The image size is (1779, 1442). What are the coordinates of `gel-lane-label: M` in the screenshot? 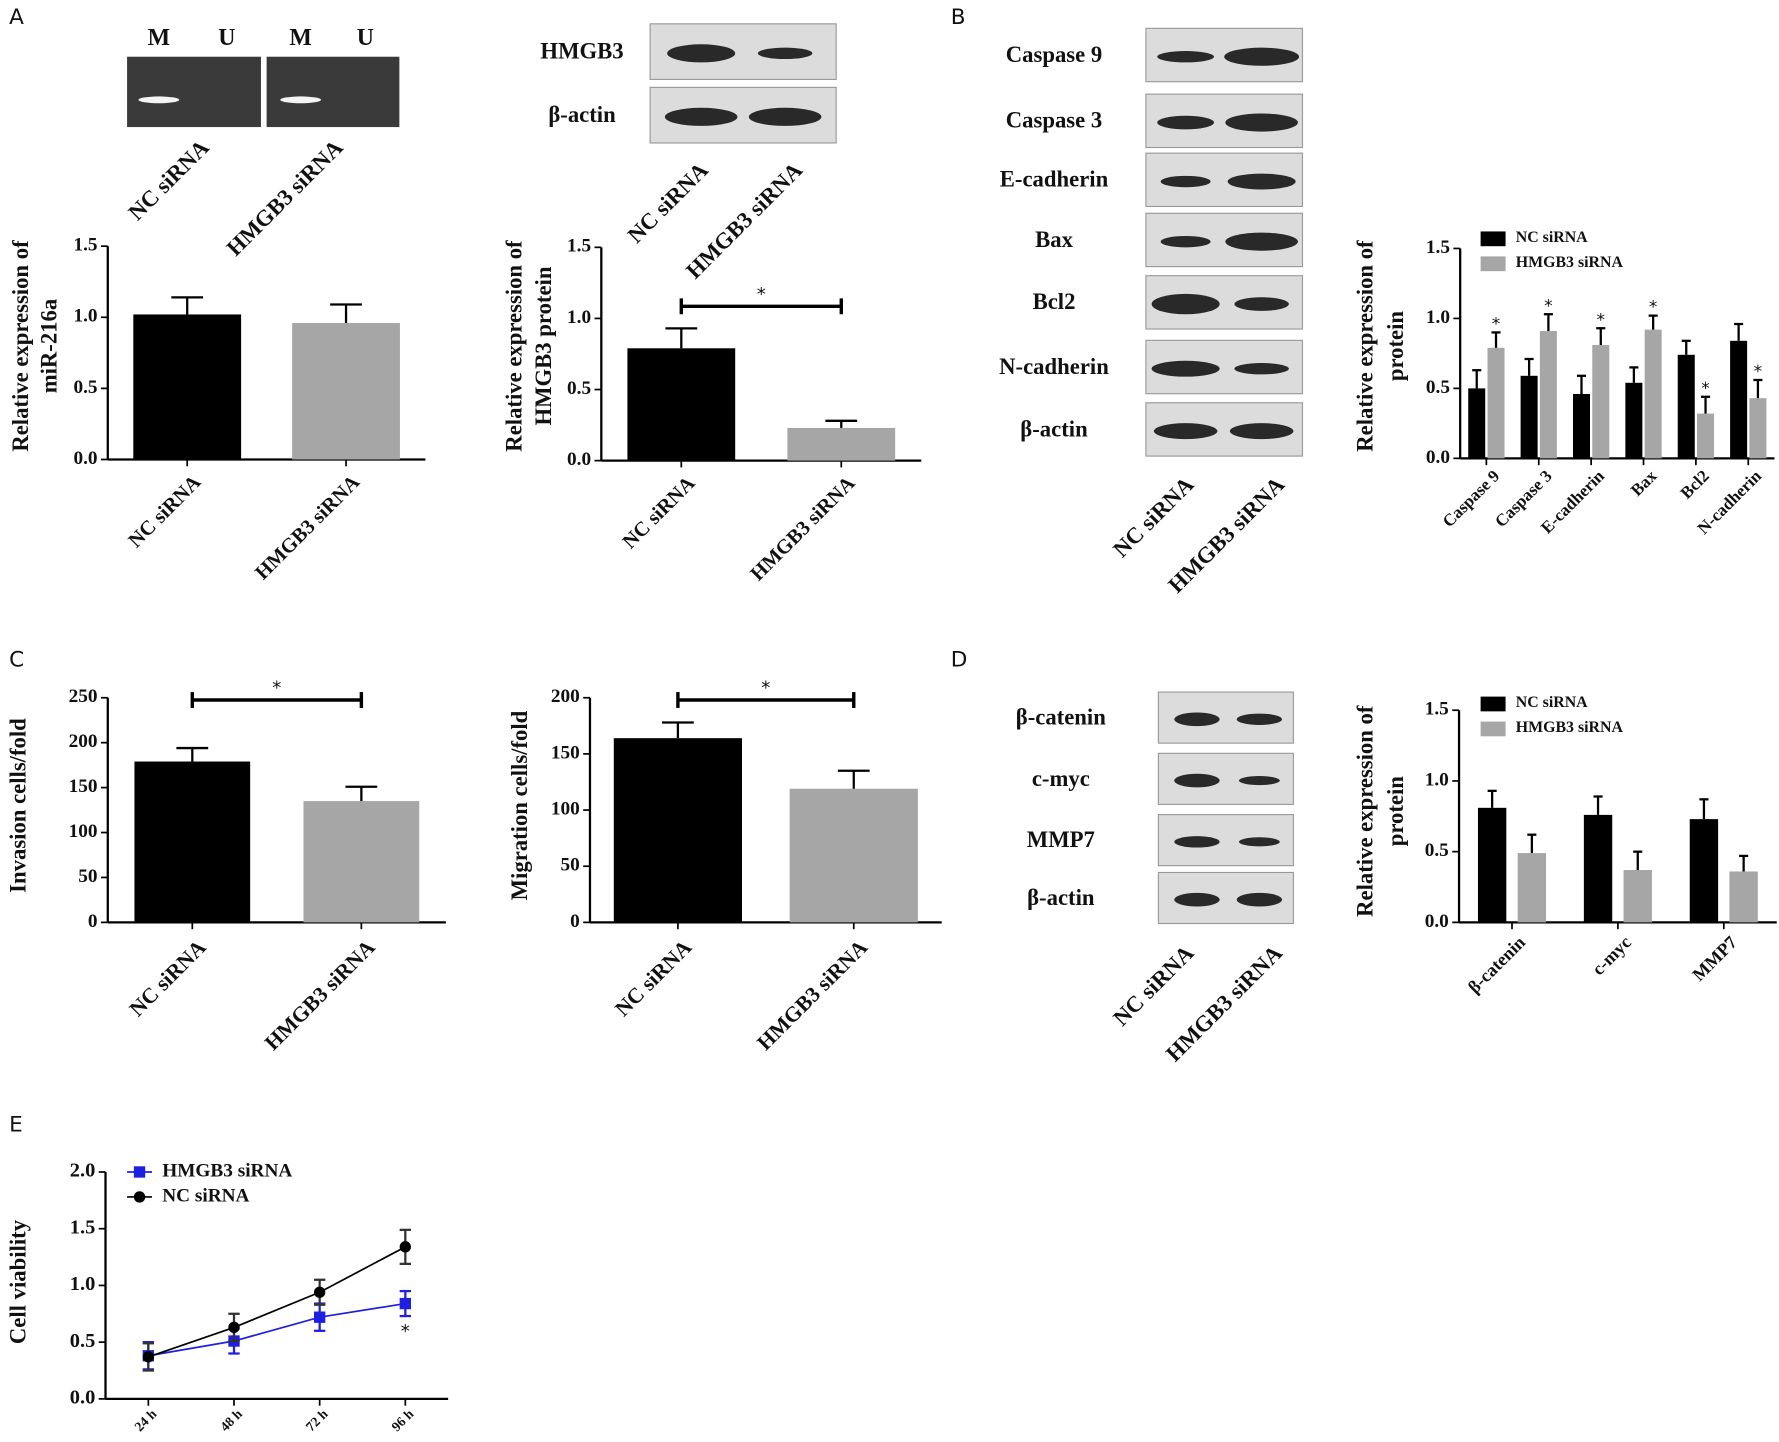 It's located at (300, 38).